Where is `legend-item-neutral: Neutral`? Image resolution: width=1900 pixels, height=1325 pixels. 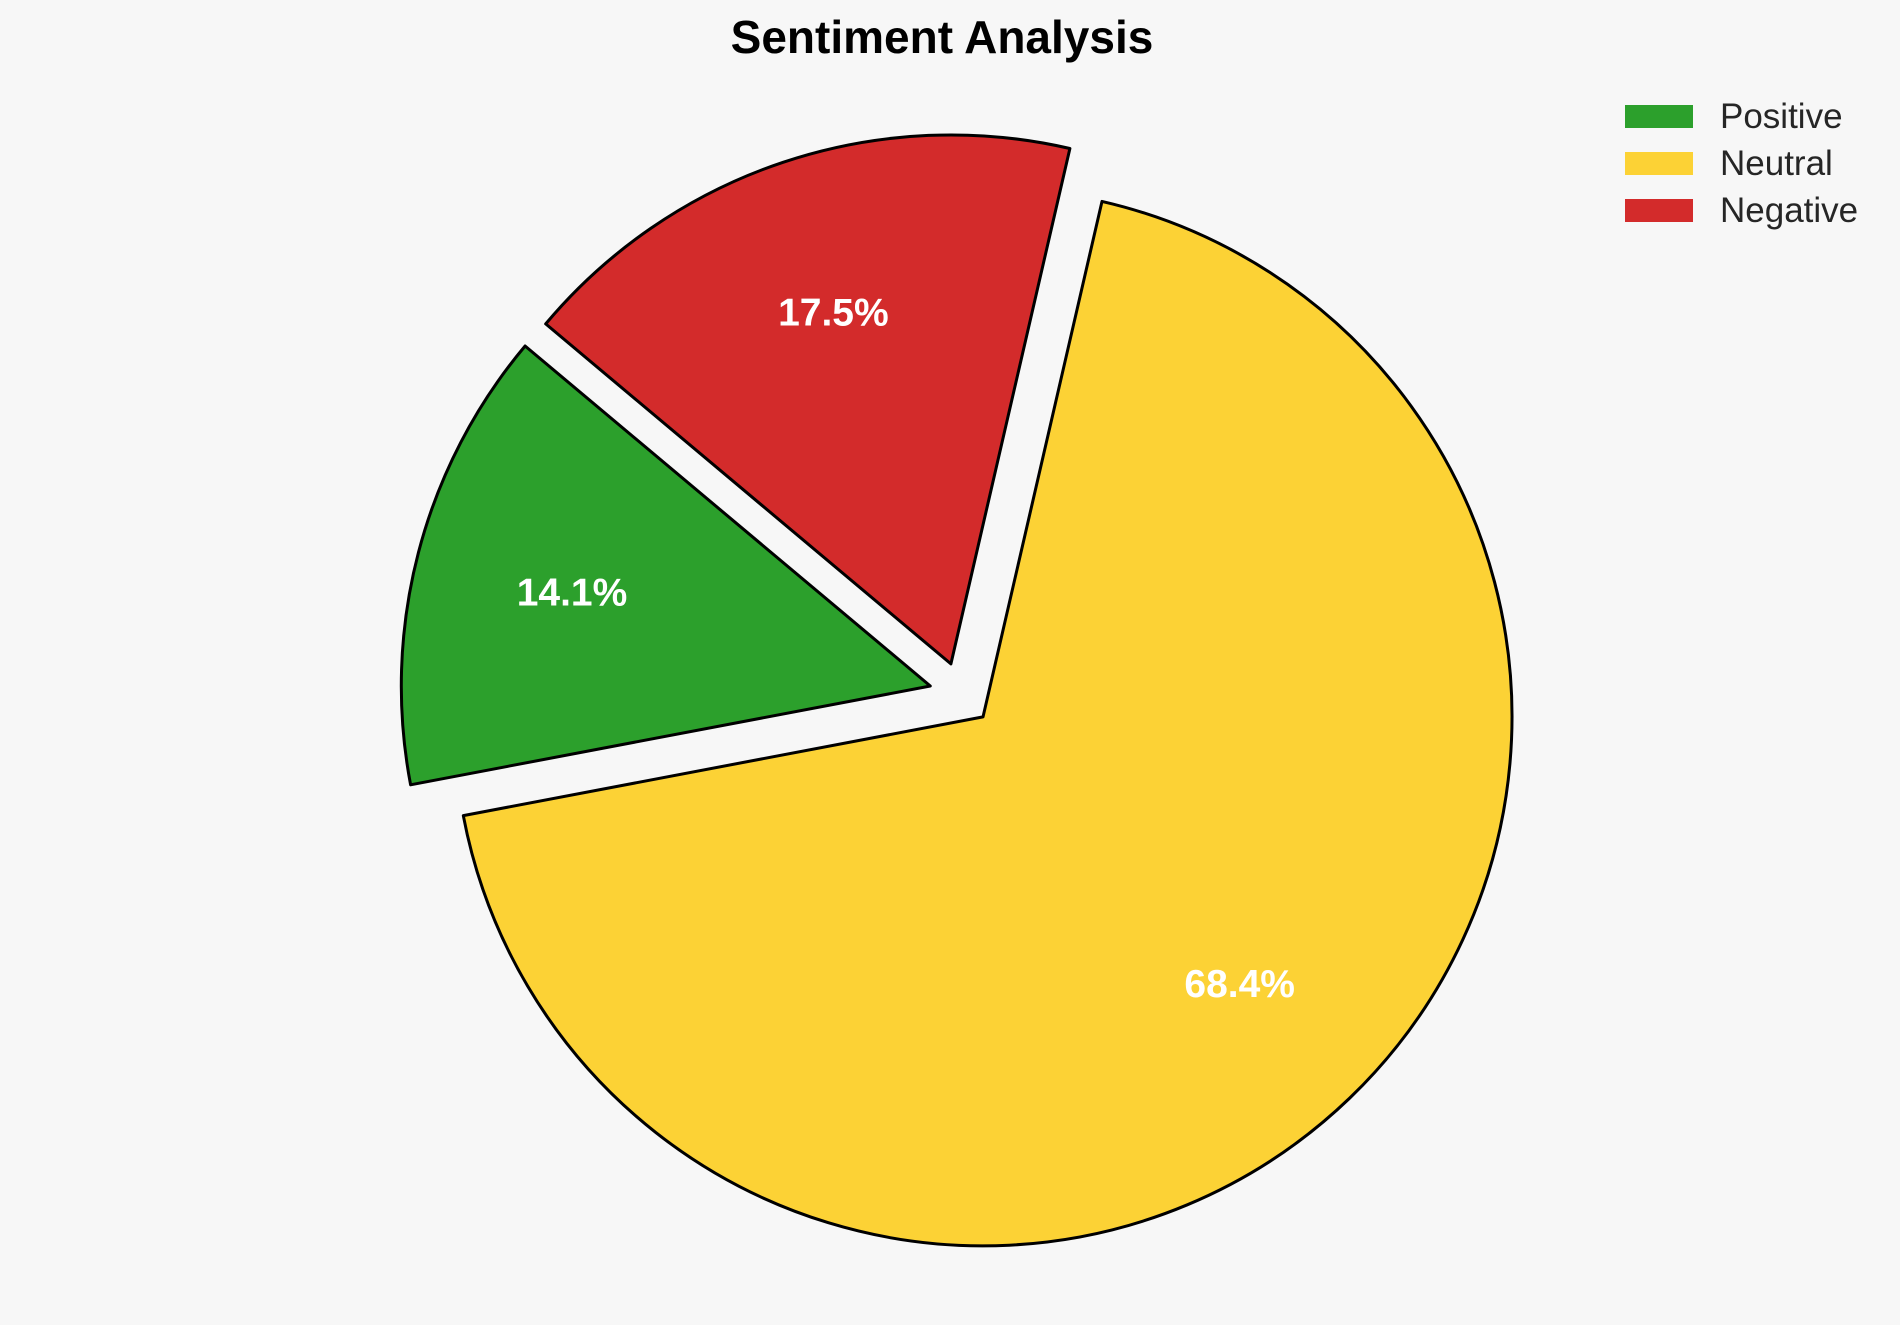 legend-item-neutral: Neutral is located at coordinates (1741, 163).